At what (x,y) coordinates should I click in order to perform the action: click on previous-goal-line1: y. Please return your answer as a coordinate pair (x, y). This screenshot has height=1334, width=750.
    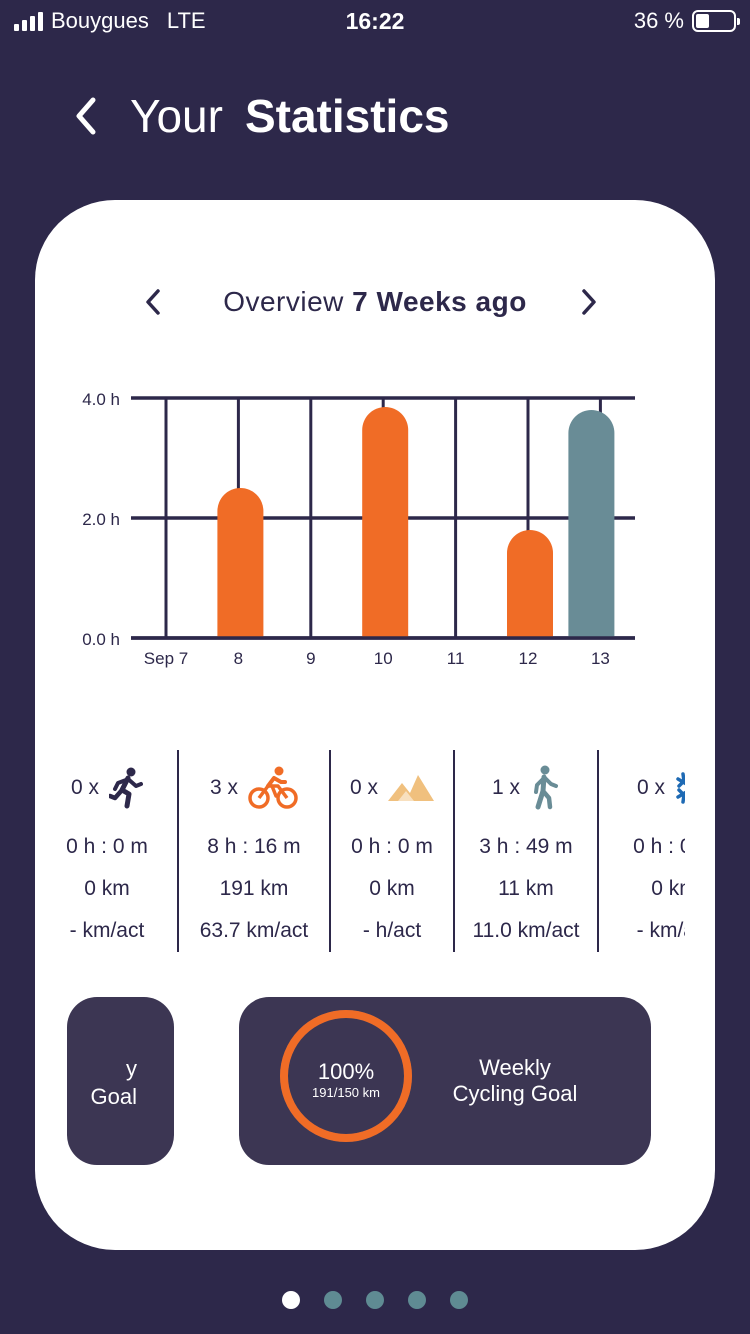
    Looking at the image, I should click on (131, 1068).